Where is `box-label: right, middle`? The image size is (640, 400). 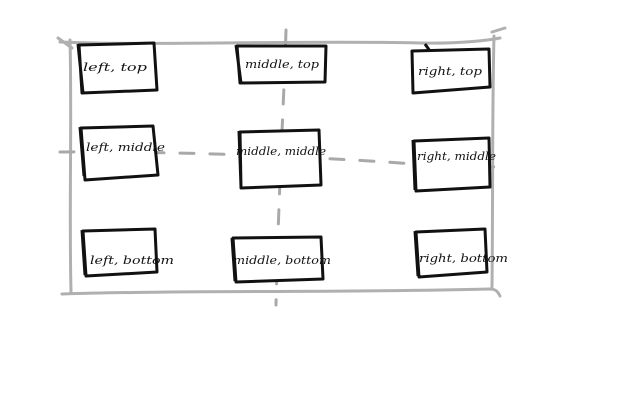
box-label: right, middle is located at coordinates (457, 156).